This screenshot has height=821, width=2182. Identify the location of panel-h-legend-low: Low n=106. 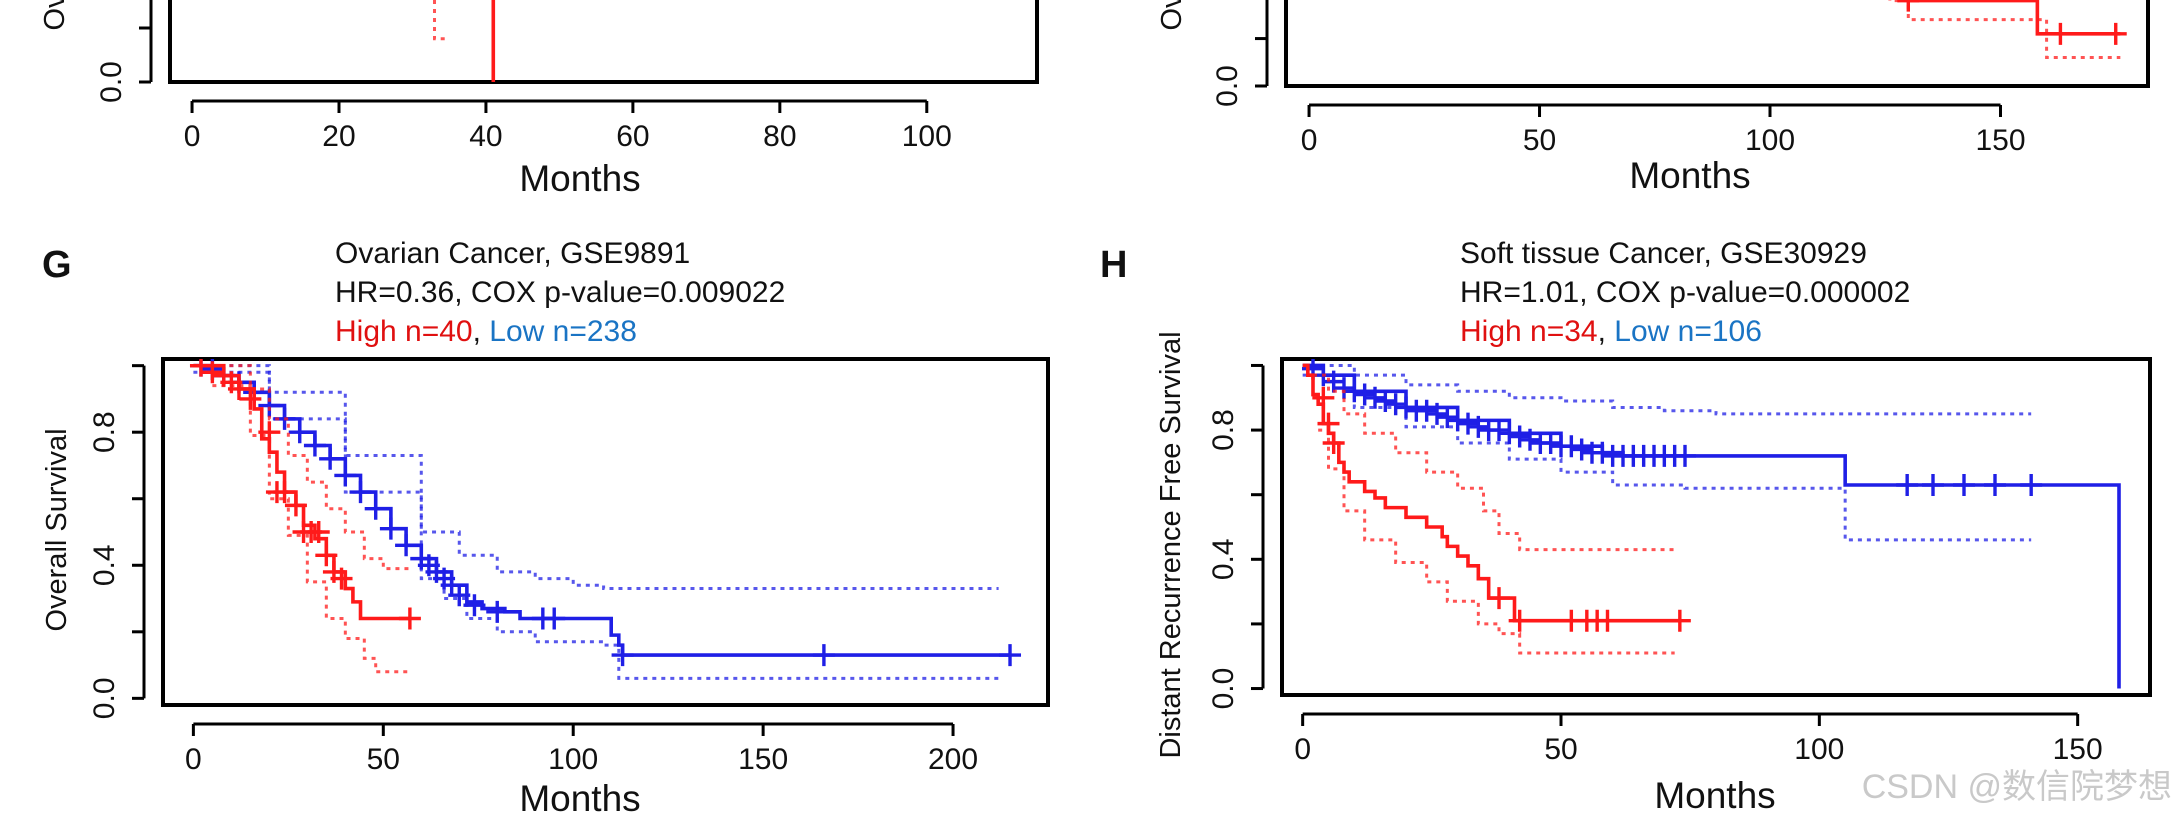
(1688, 331).